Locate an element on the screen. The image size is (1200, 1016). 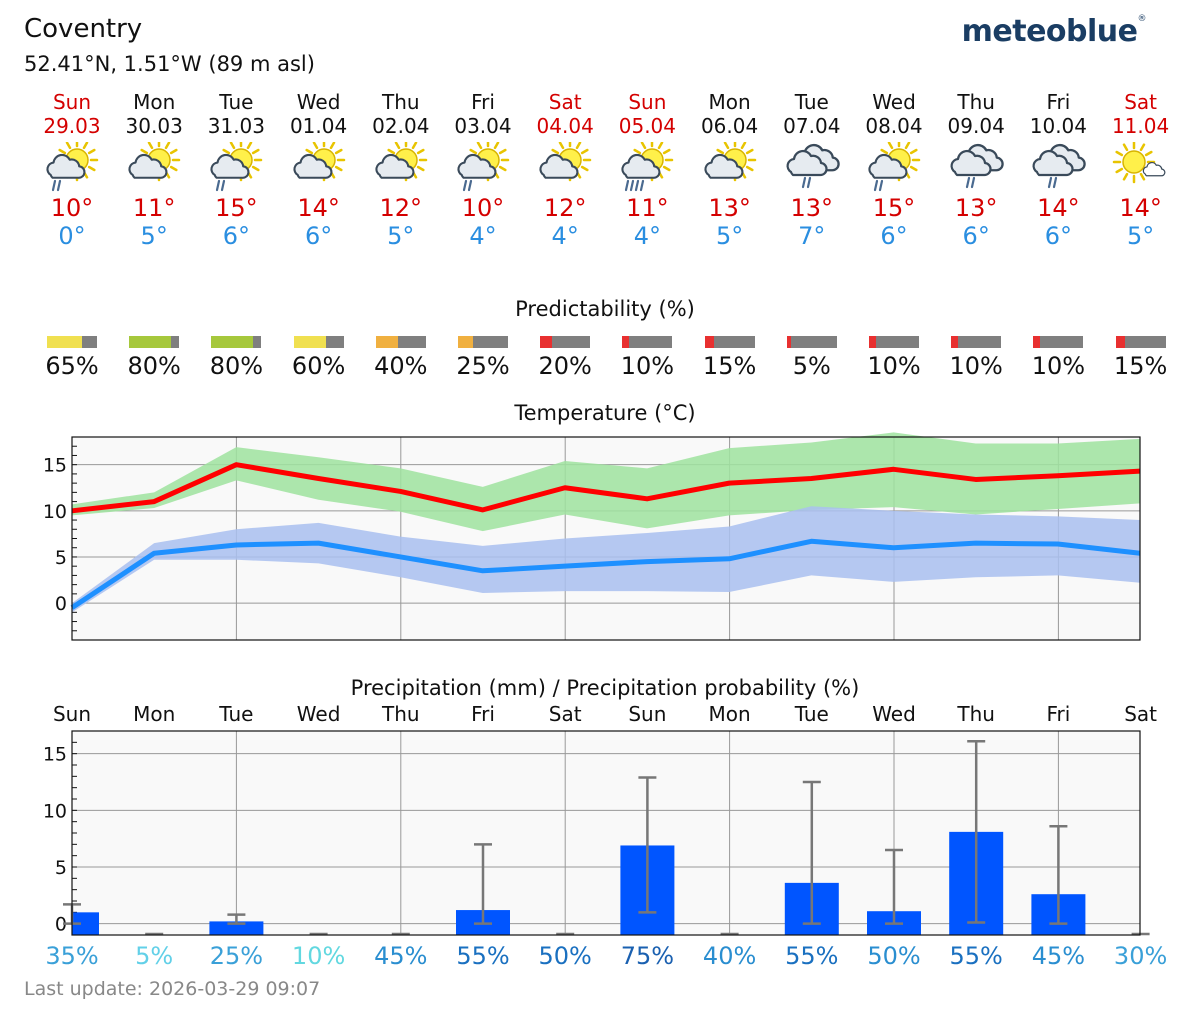
brand-name: meteoblue is located at coordinates (1049, 31).